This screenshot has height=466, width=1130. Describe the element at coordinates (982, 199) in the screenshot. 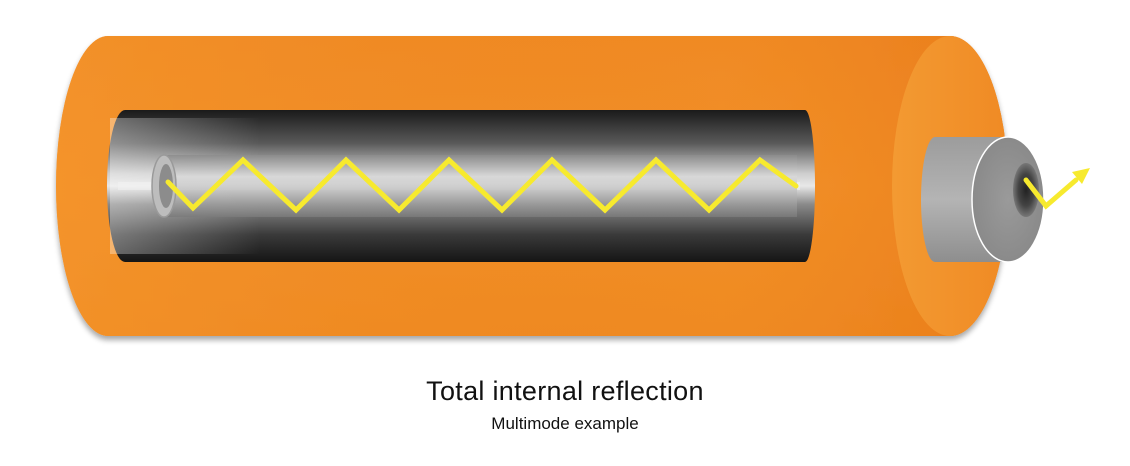

I see `ferrule` at that location.